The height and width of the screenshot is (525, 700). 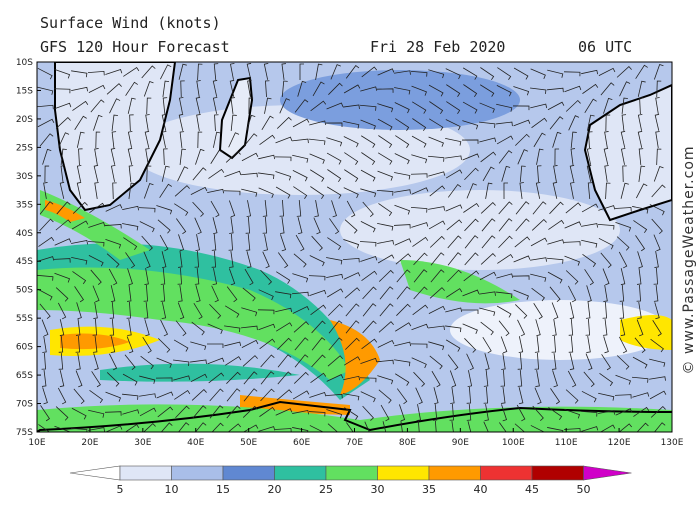 I want to click on lon-label: 130E, so click(x=672, y=443).